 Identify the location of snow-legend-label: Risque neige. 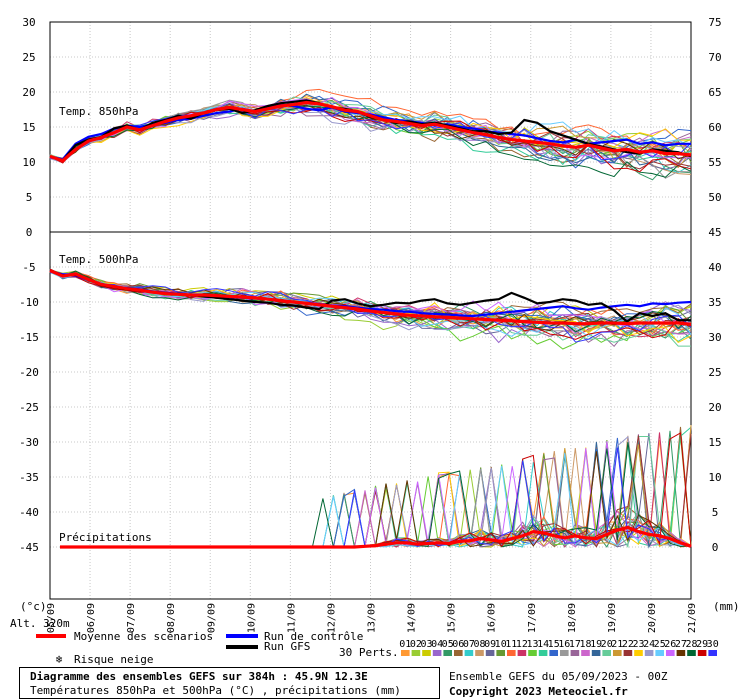
(113, 659).